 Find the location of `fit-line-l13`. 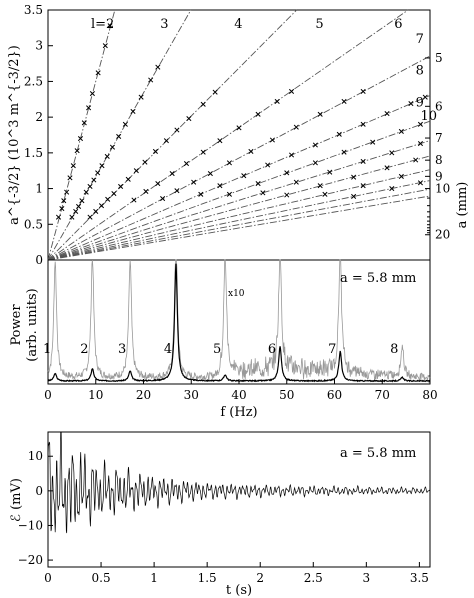

fit-line-l13 is located at coordinates (239, 224).